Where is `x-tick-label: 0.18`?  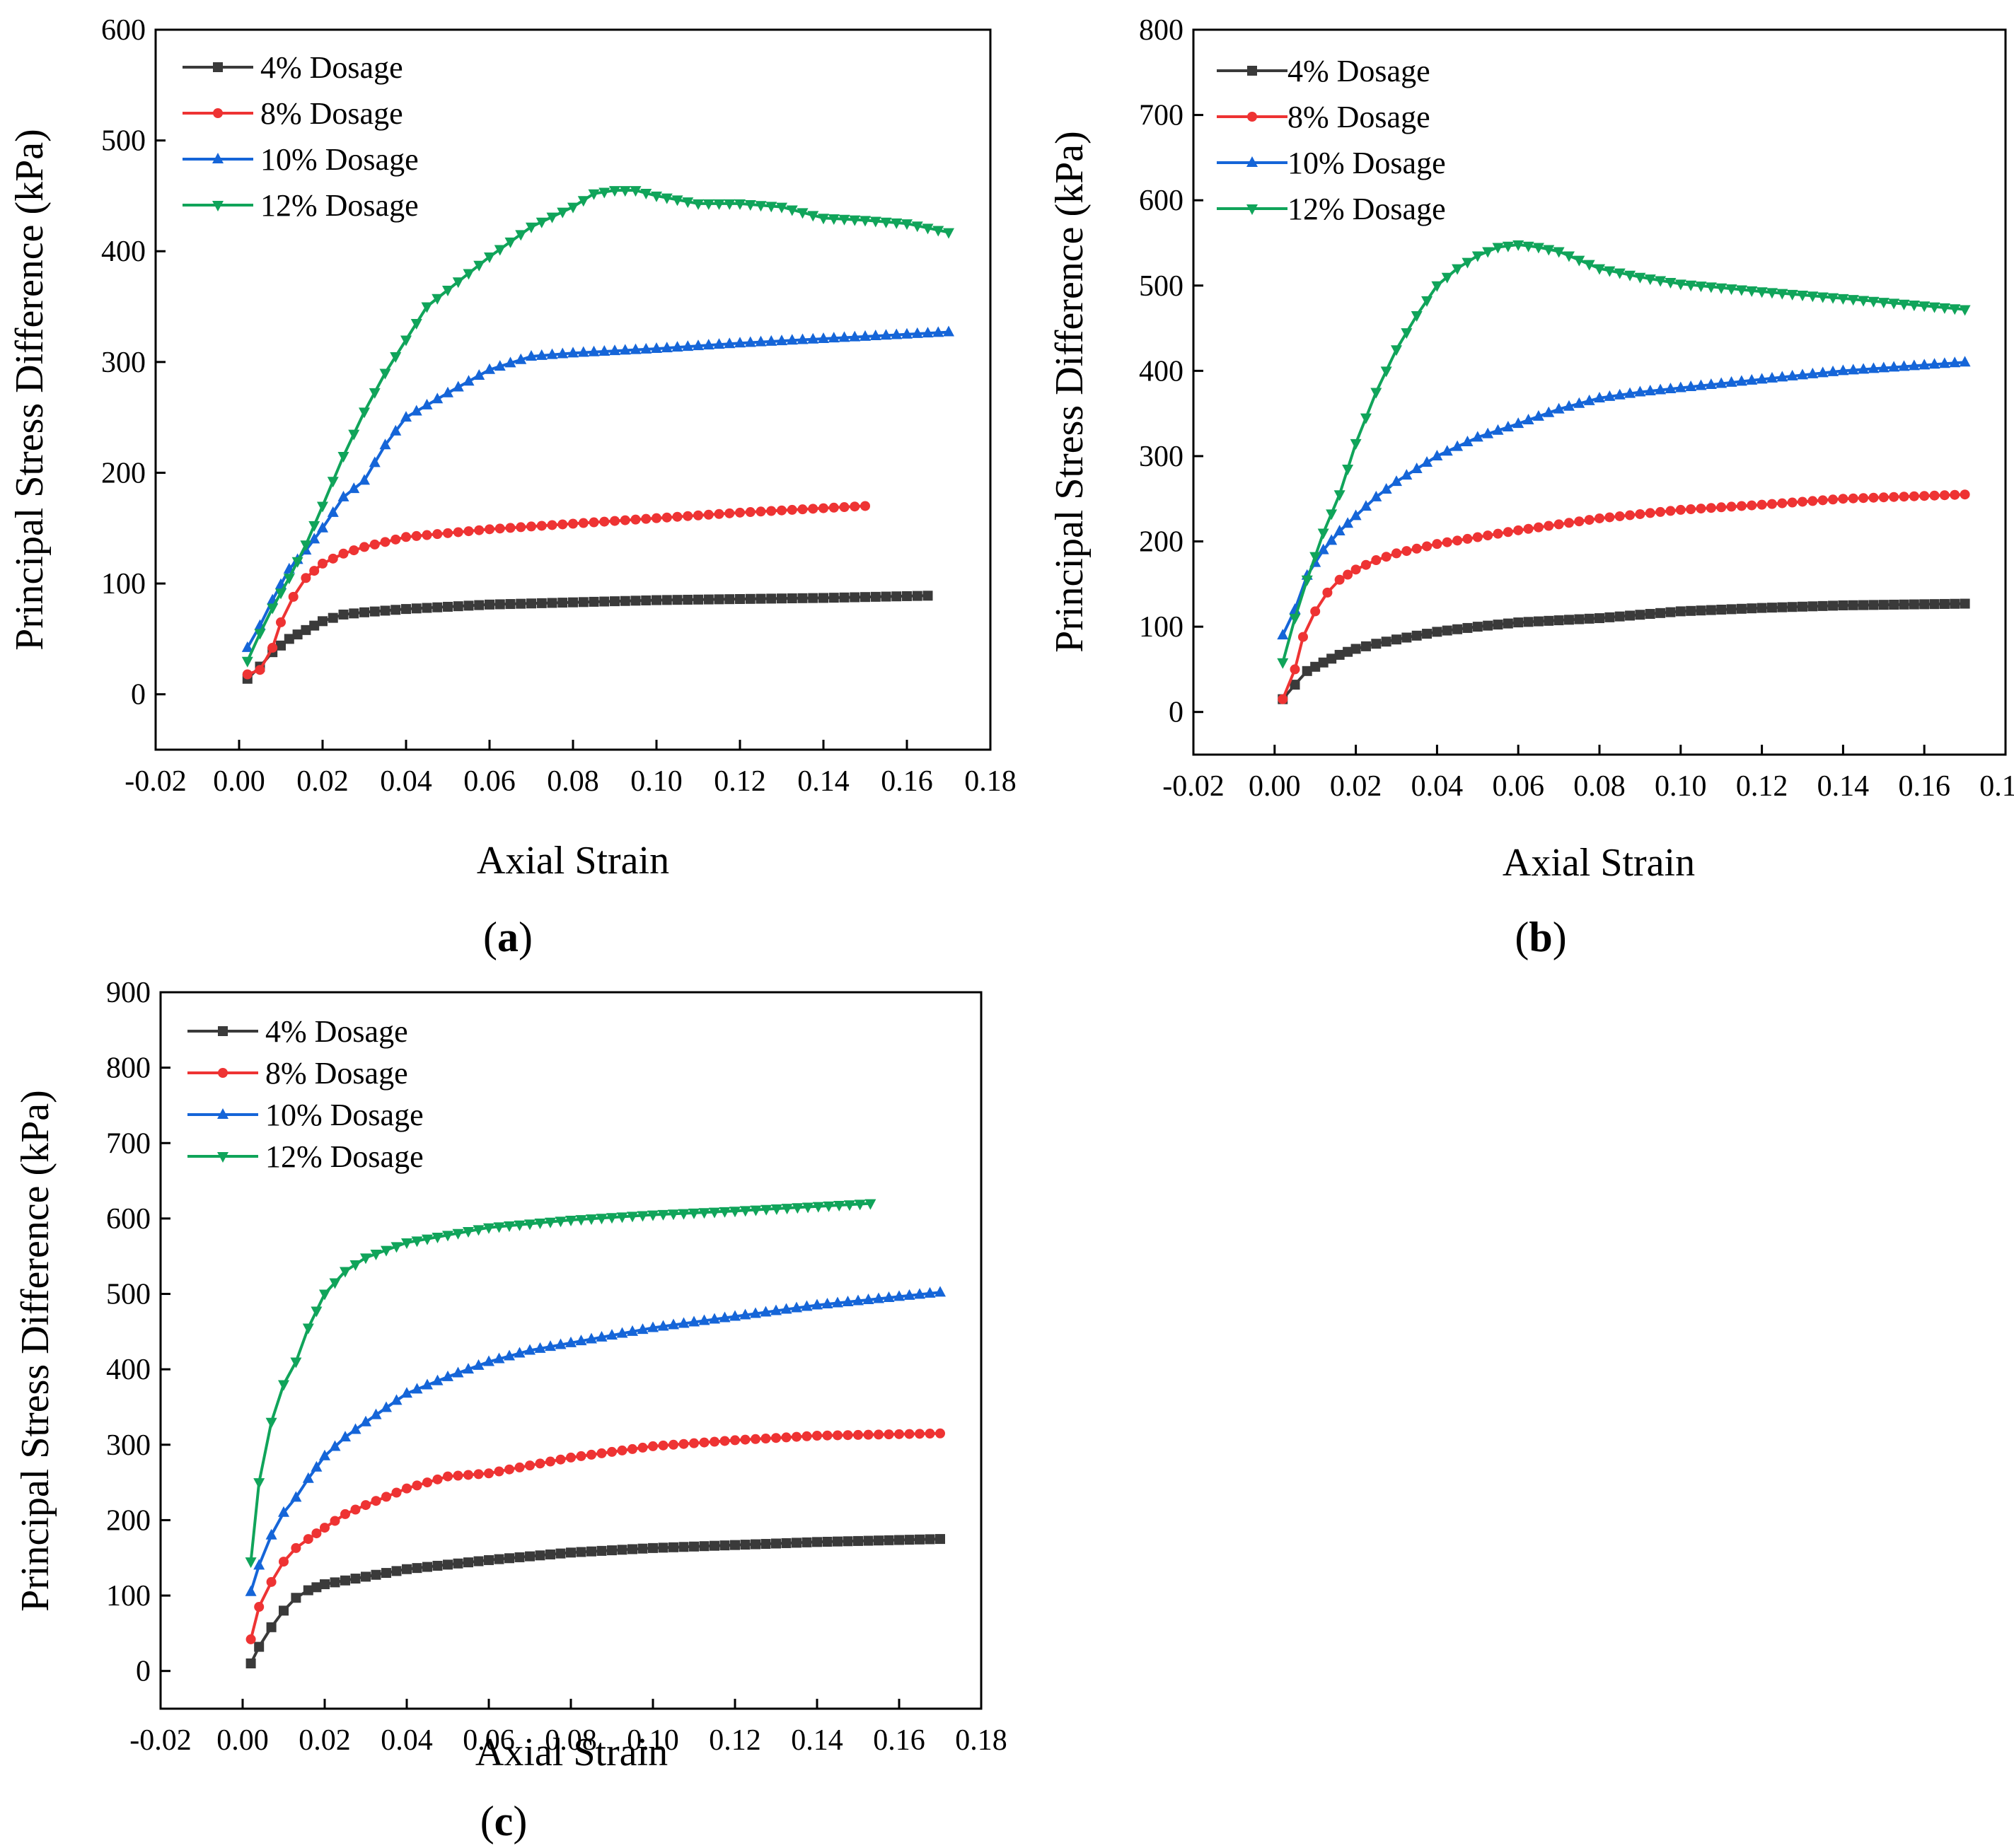
x-tick-label: 0.18 is located at coordinates (1996, 786).